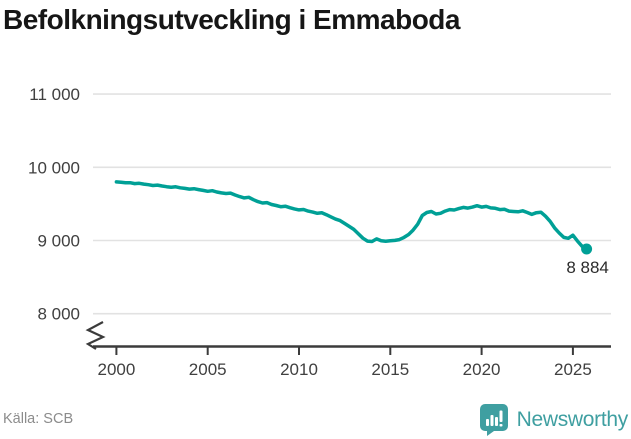 This screenshot has width=631, height=439. What do you see at coordinates (573, 369) in the screenshot?
I see `x-tick-label: 2025` at bounding box center [573, 369].